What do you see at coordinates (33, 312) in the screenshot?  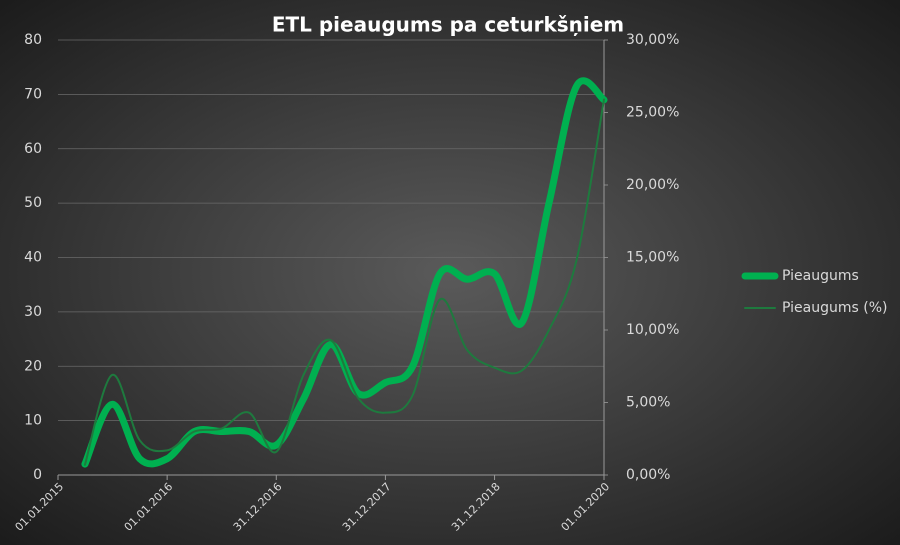 I see `y-tick-label: 30` at bounding box center [33, 312].